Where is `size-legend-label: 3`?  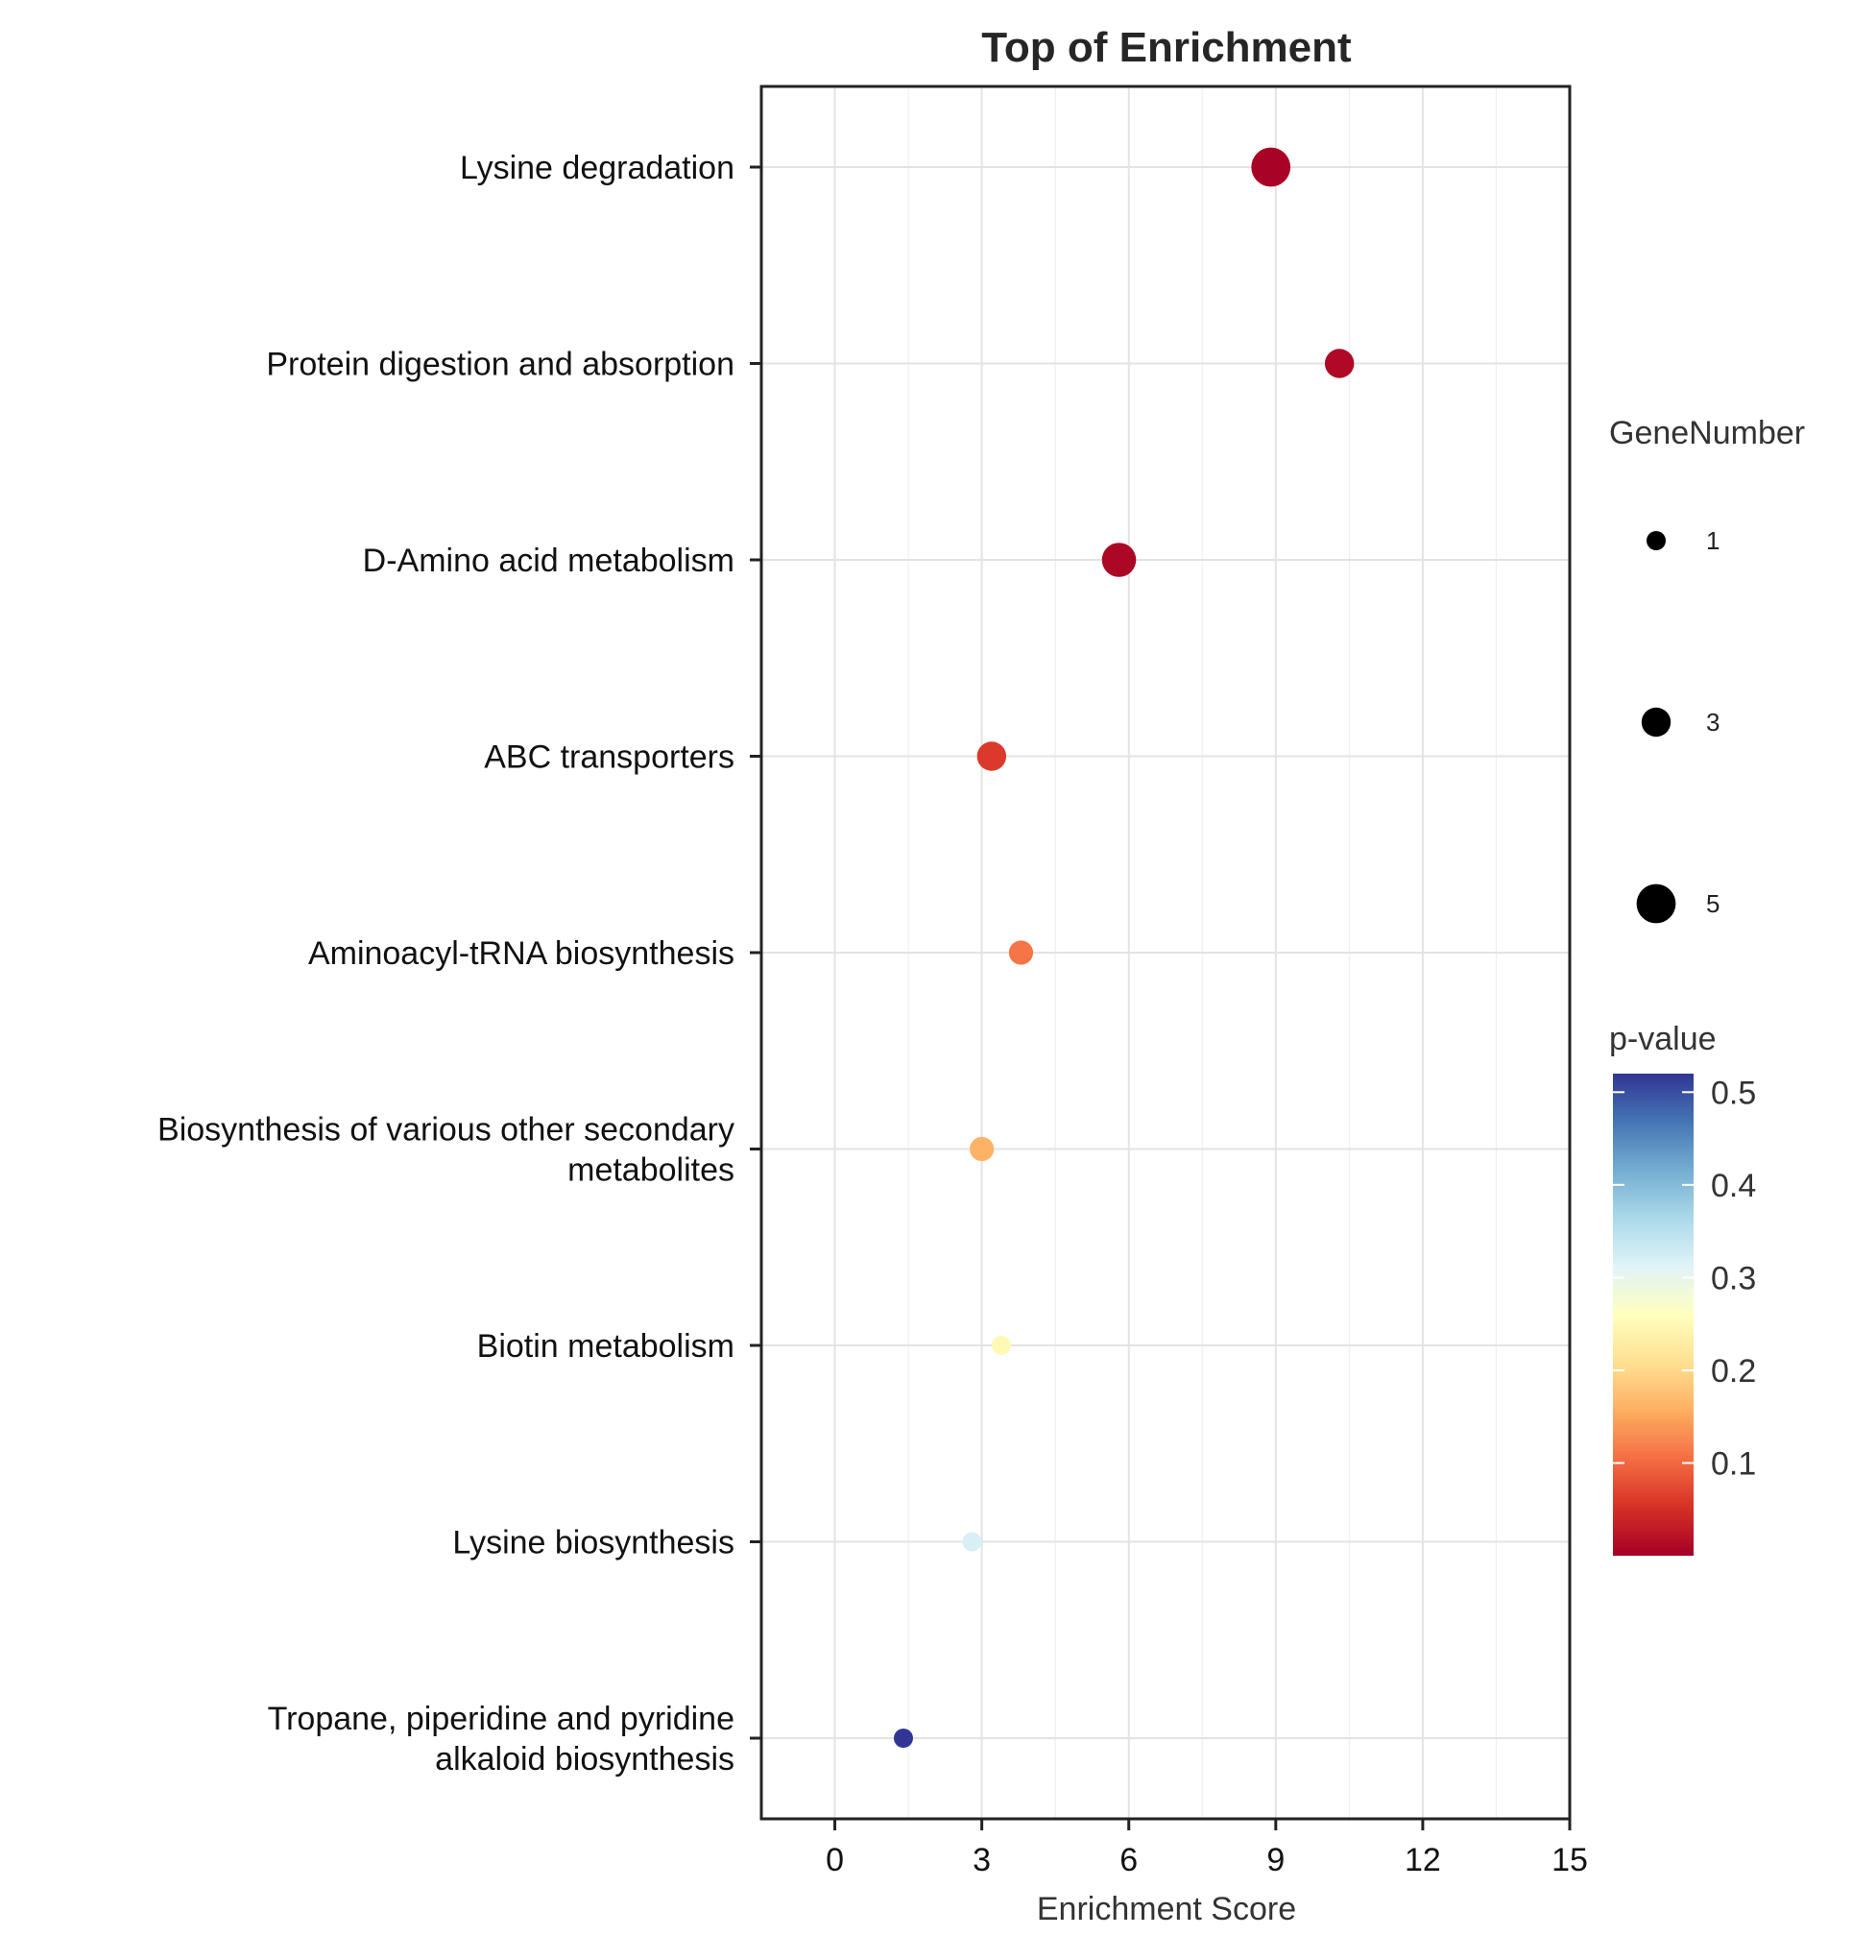
size-legend-label: 3 is located at coordinates (1713, 722).